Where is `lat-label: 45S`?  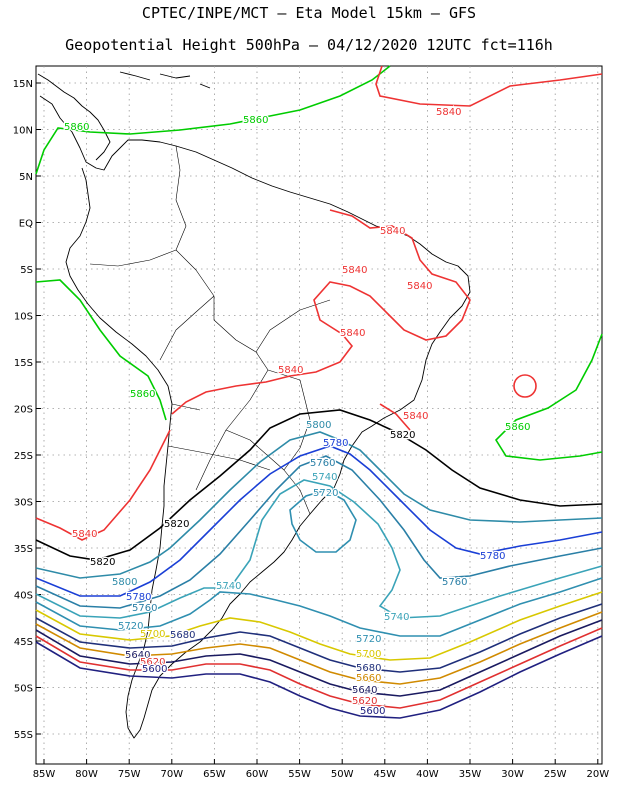 lat-label: 45S is located at coordinates (23, 642).